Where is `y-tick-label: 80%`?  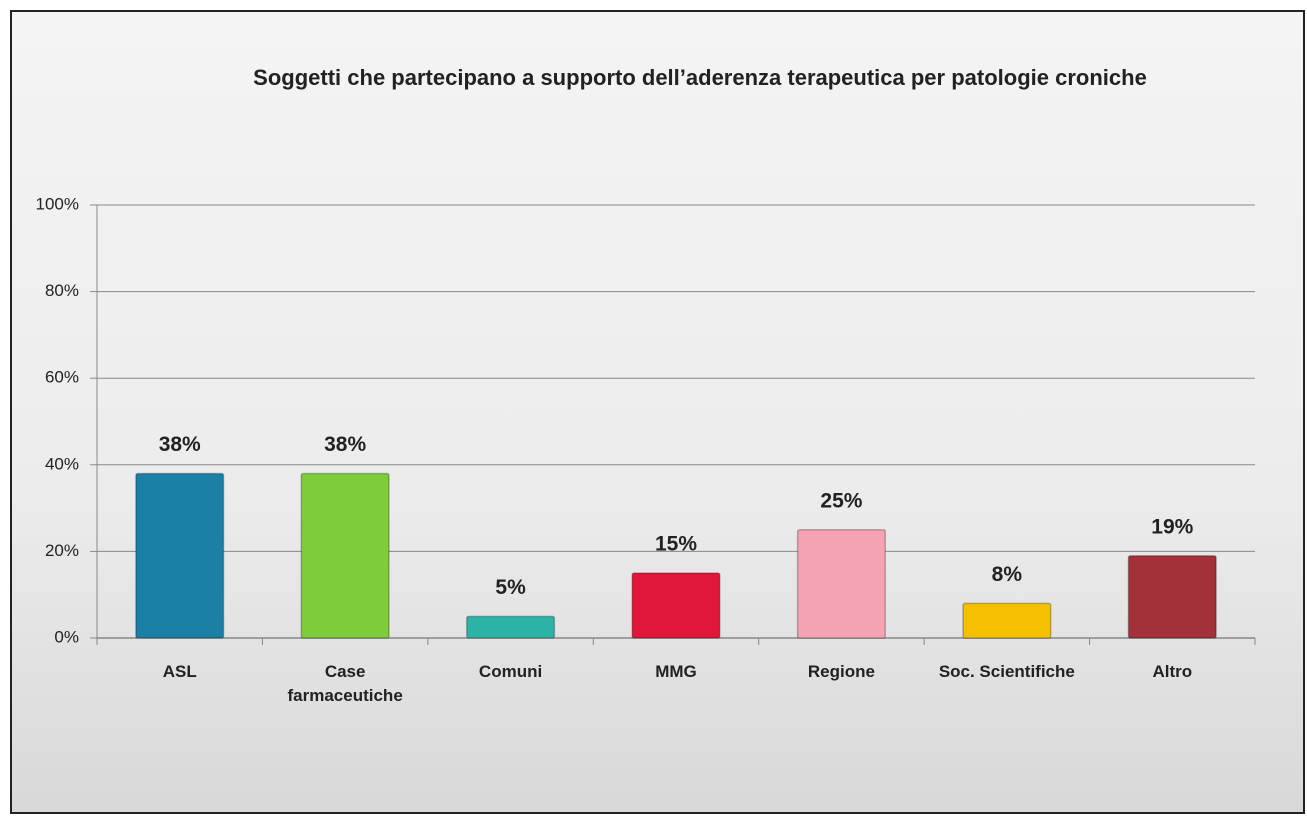 y-tick-label: 80% is located at coordinates (62, 290).